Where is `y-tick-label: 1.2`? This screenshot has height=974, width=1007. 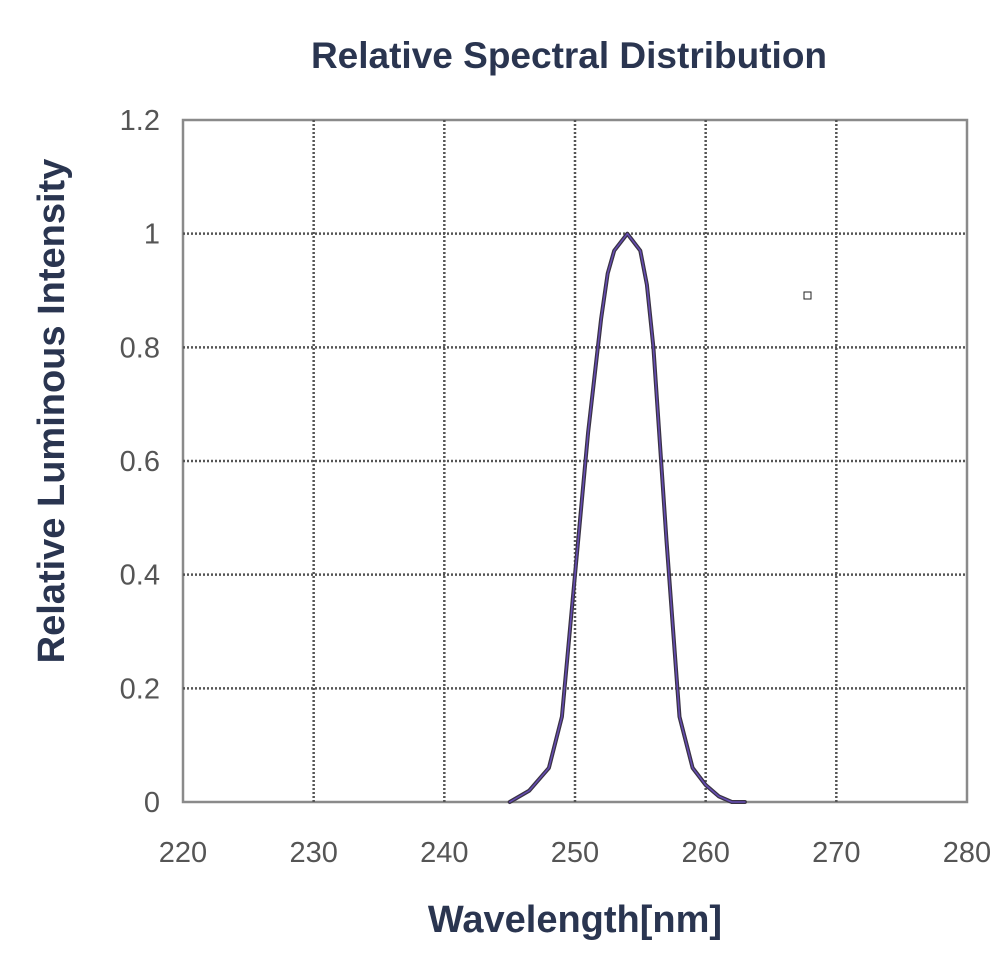
y-tick-label: 1.2 is located at coordinates (140, 121).